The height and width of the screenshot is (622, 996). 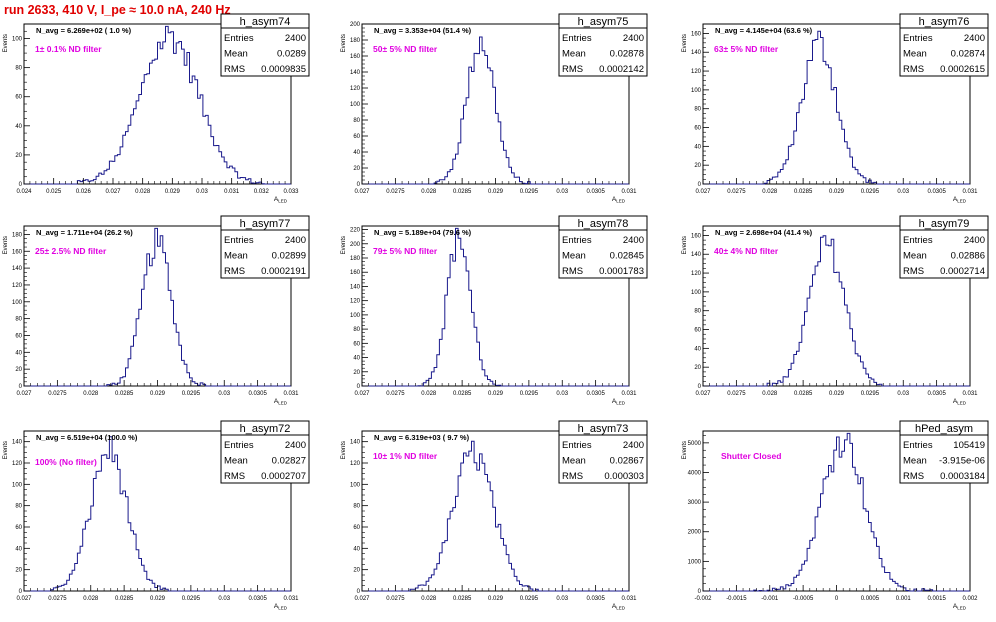 I want to click on y-tick-label: 160, so click(x=696, y=236).